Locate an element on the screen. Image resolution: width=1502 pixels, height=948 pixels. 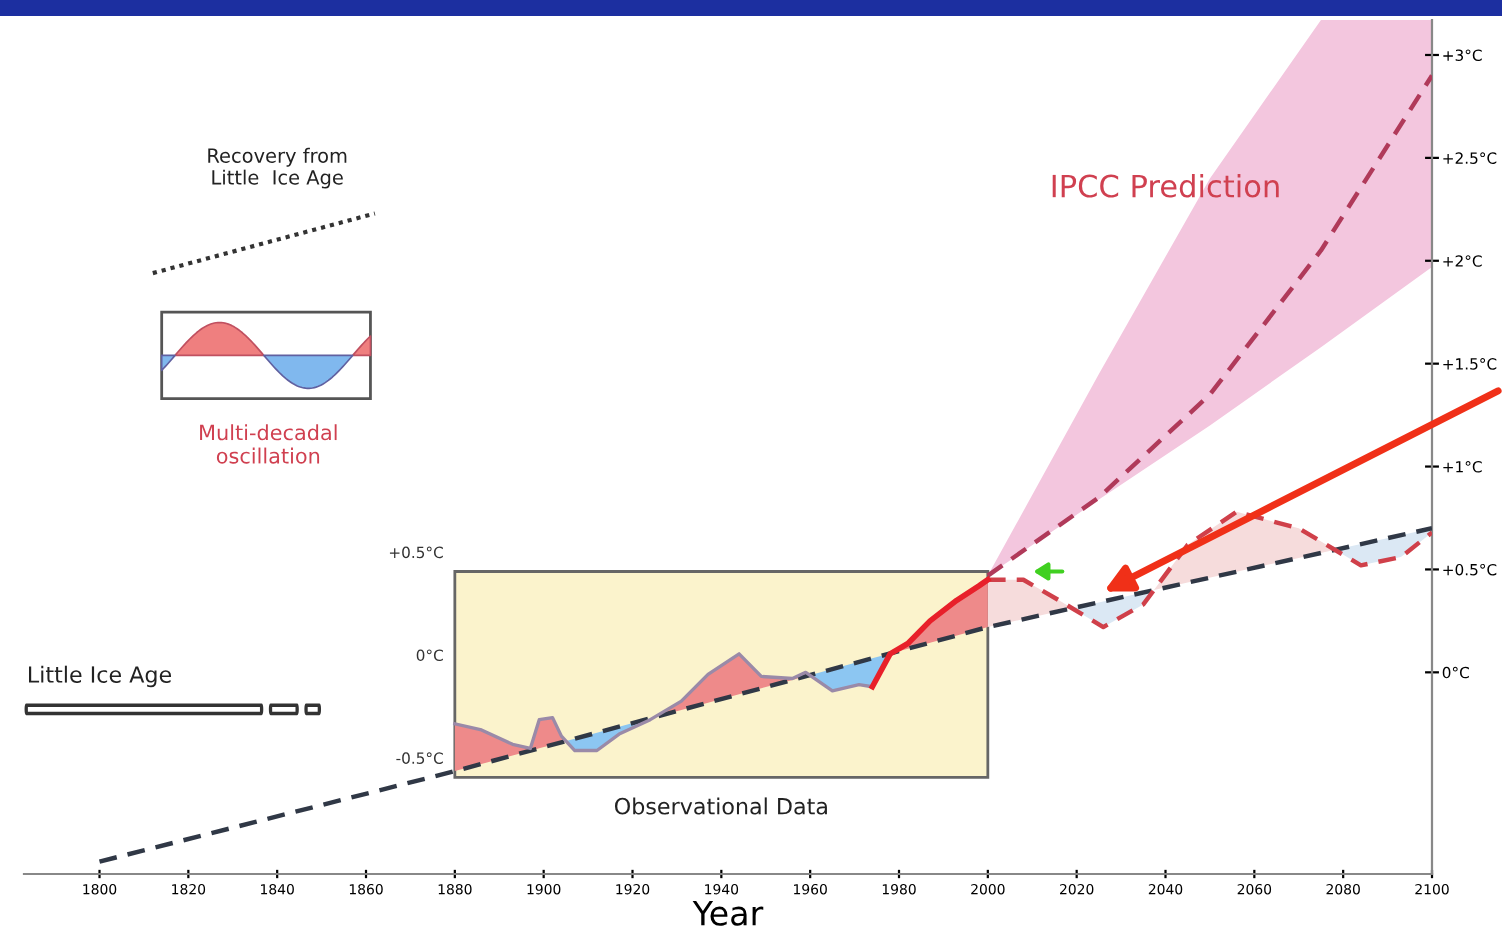
annotation: IPCC Prediction is located at coordinates (1165, 185).